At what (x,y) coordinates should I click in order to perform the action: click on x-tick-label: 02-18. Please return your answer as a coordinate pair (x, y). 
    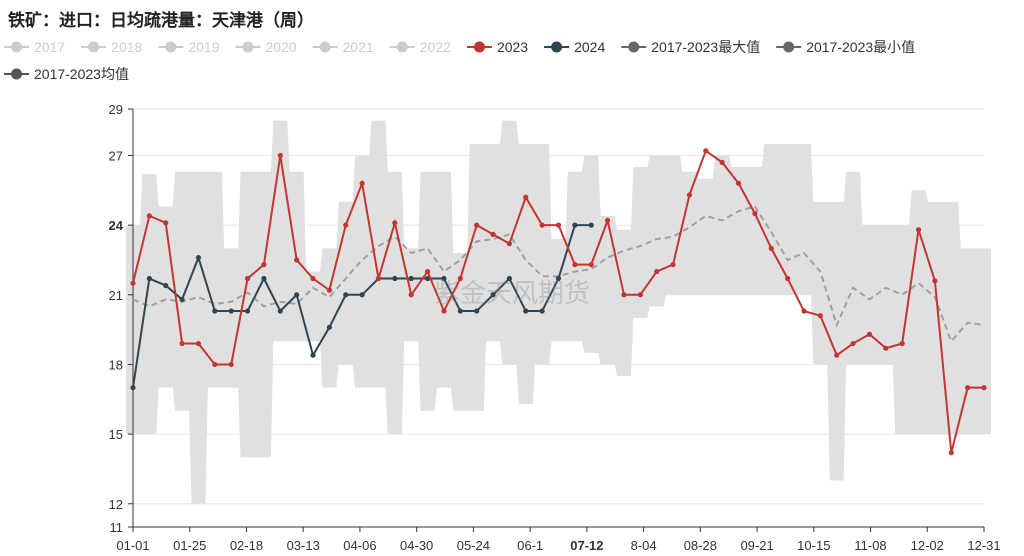
    Looking at the image, I should click on (246, 545).